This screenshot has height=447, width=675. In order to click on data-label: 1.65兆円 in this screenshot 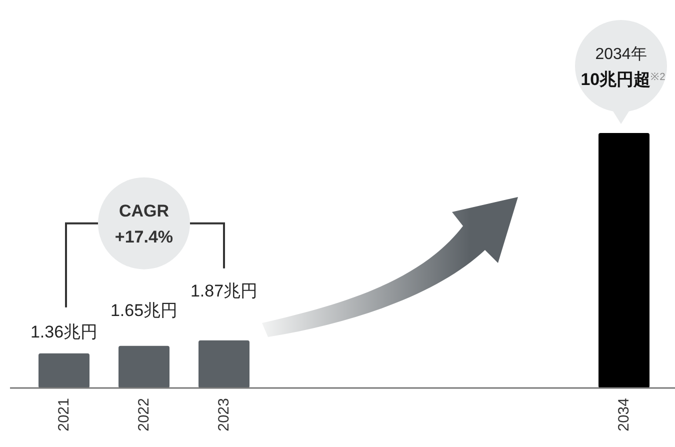, I will do `click(144, 310)`.